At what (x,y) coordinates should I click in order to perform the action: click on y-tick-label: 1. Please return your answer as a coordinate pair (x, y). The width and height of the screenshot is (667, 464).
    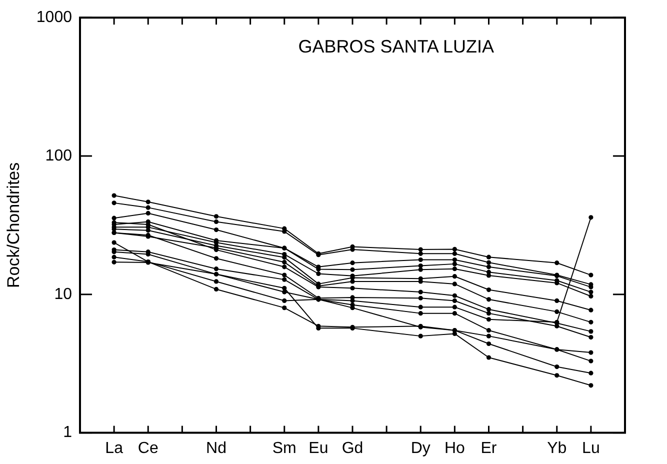
    Looking at the image, I should click on (67, 433).